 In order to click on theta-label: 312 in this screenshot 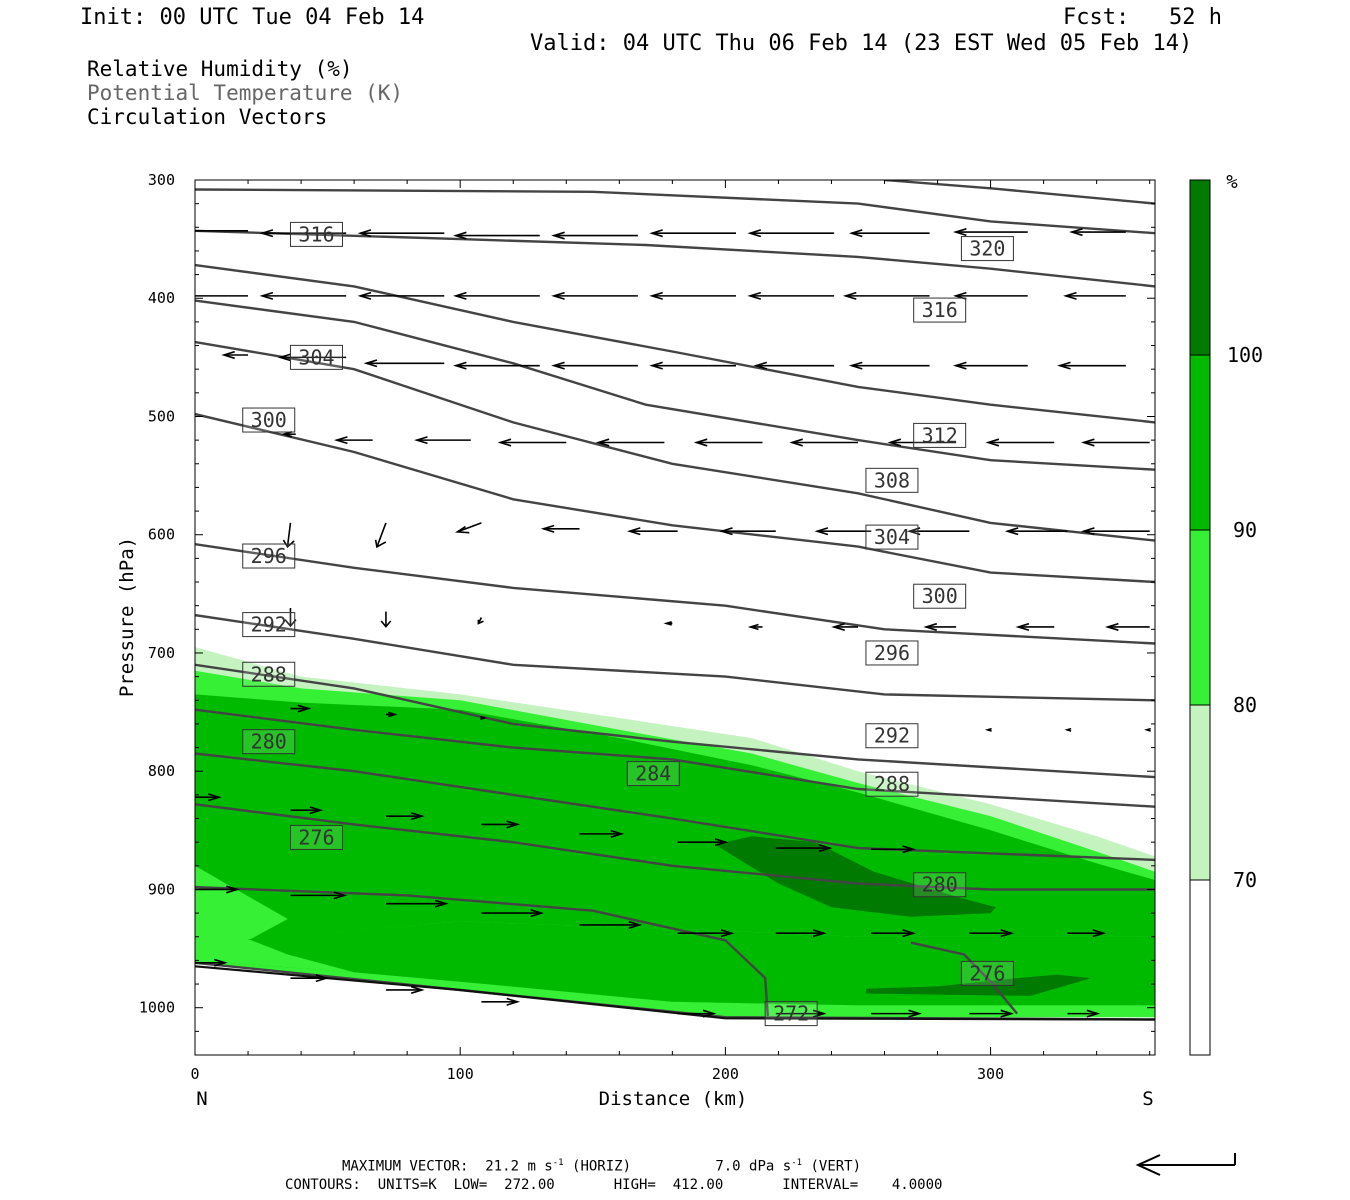, I will do `click(940, 435)`.